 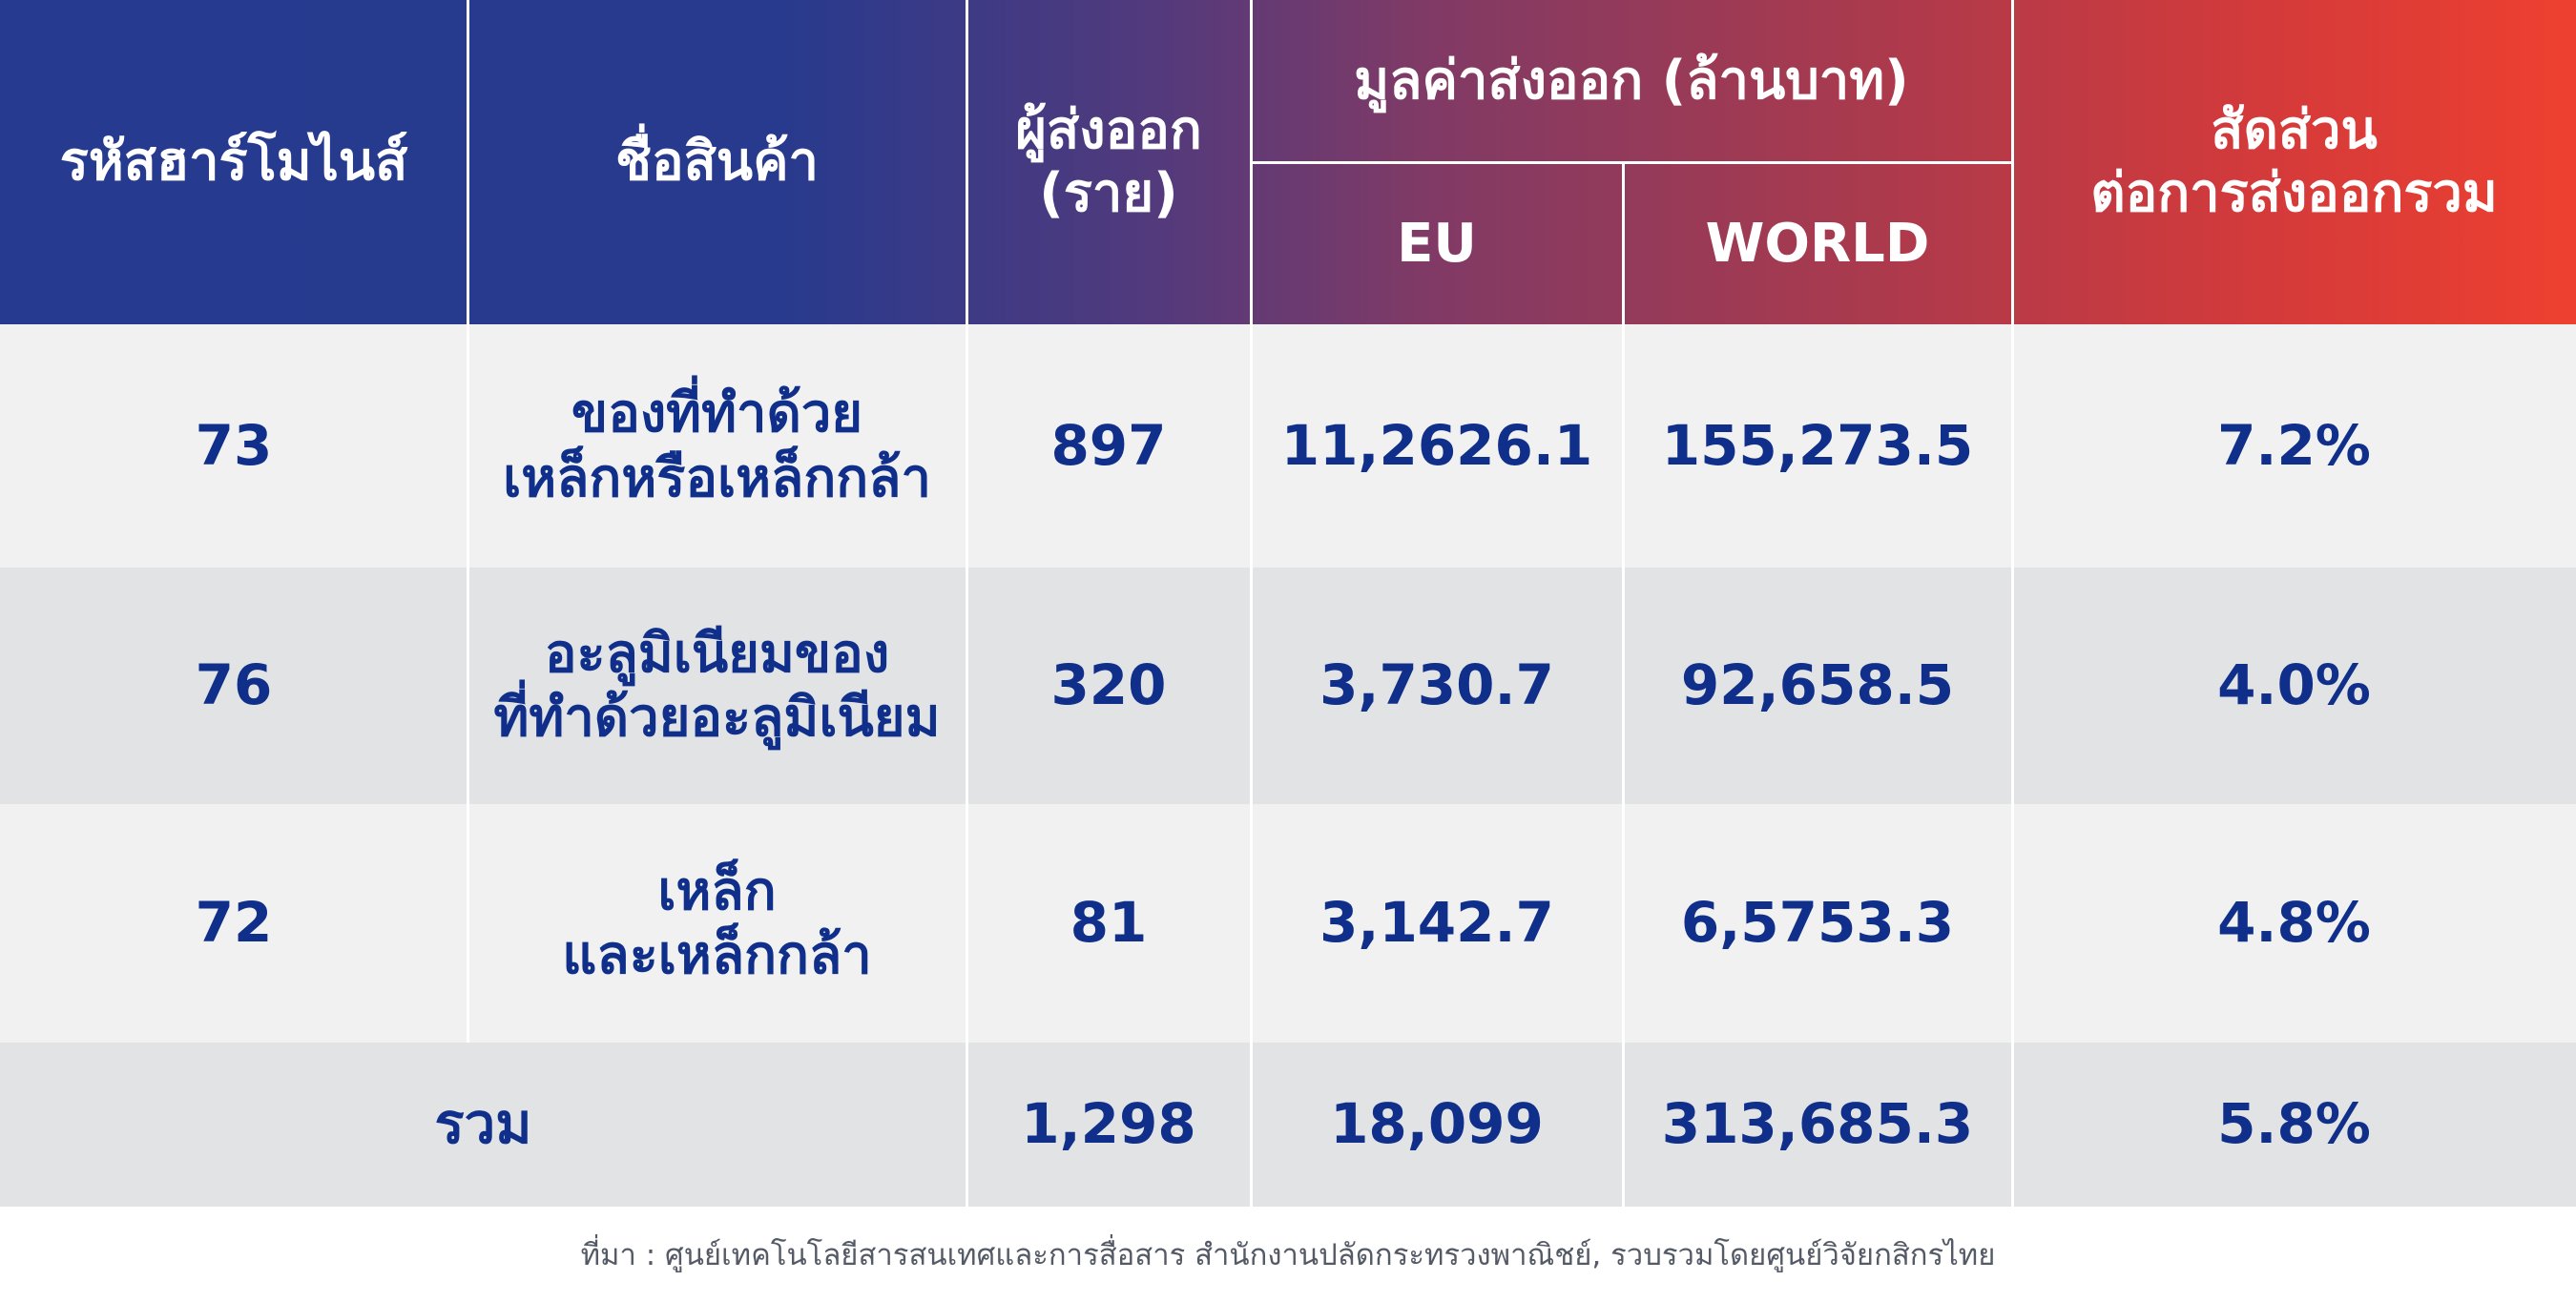 I want to click on header-value-title: มูลค่าส่งออก (ล้านบาท), so click(x=1631, y=80).